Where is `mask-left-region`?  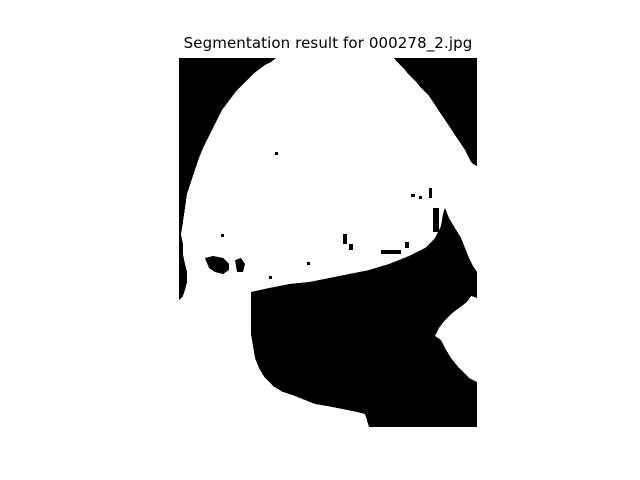
mask-left-region is located at coordinates (227, 179).